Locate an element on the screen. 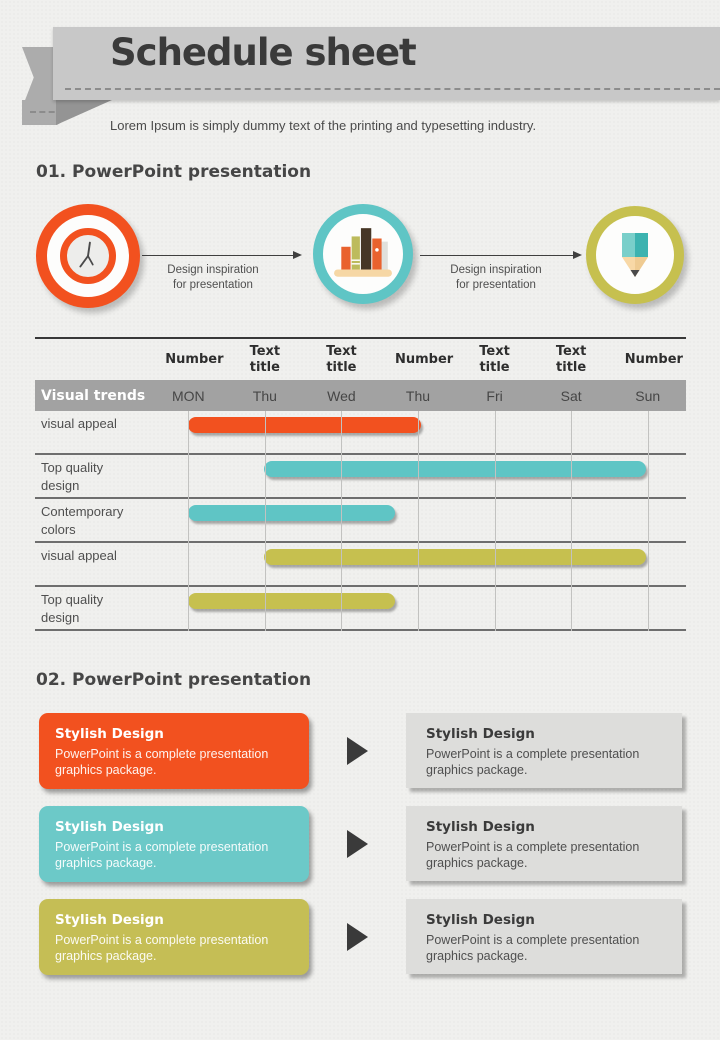  pencil-icon is located at coordinates (635, 255).